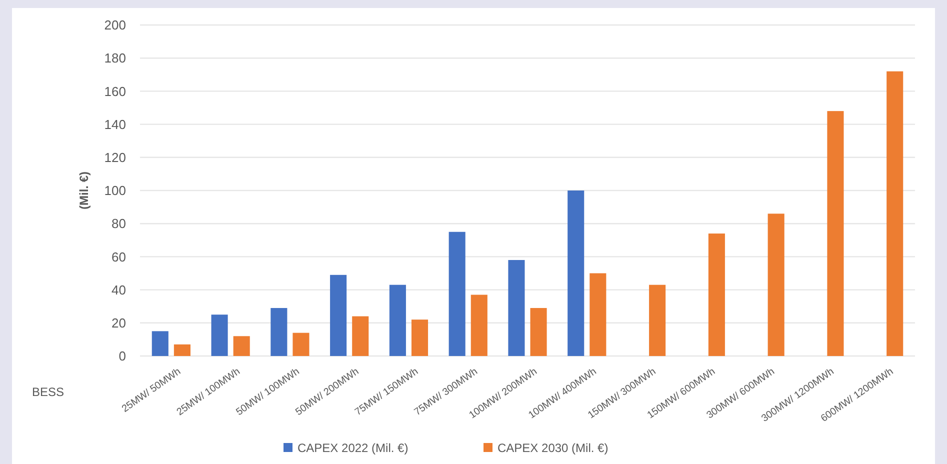 This screenshot has height=464, width=947. Describe the element at coordinates (353, 448) in the screenshot. I see `legend-label: CAPEX 2022 (Mil. €)` at that location.